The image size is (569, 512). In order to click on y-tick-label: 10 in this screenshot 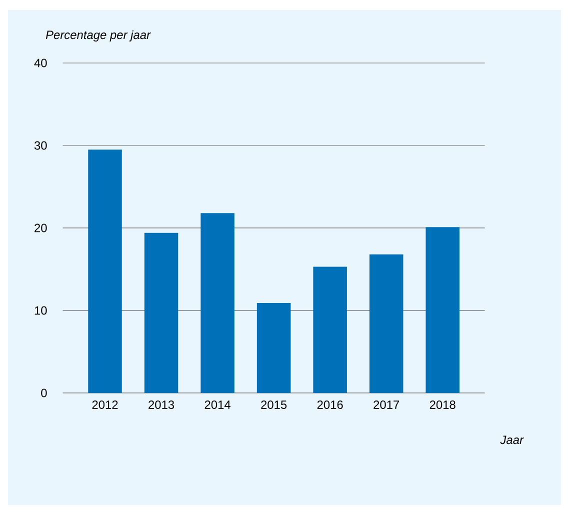, I will do `click(40, 310)`.